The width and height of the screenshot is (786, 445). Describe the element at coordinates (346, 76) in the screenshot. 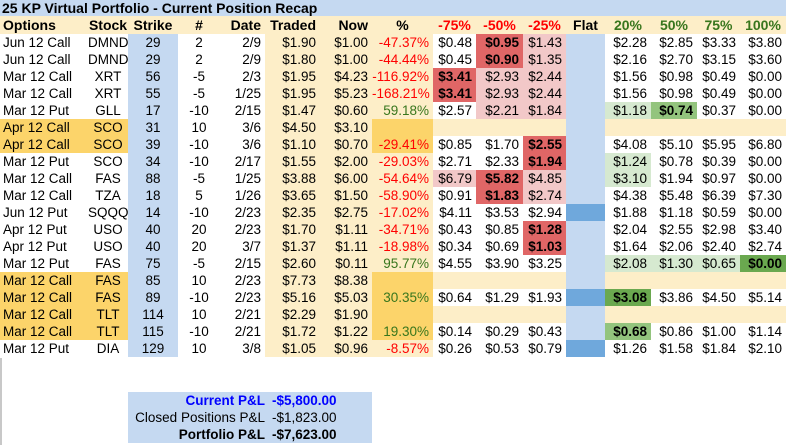

I see `now-cell: $4.23` at that location.